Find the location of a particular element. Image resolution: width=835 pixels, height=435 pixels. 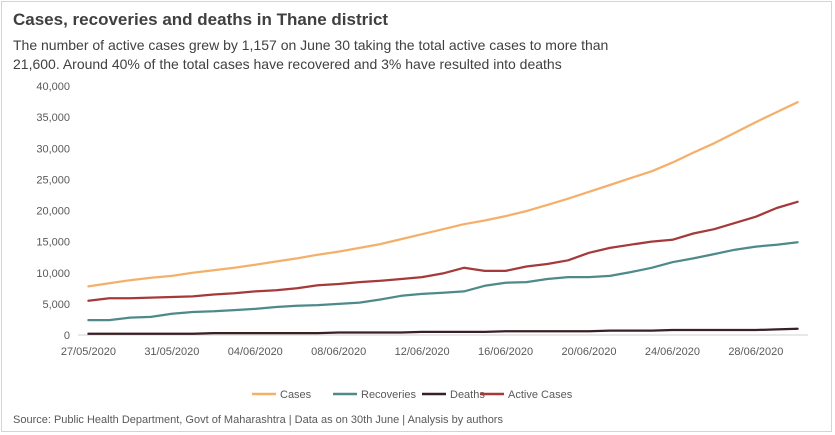

x-tick-label: 24/06/2020 is located at coordinates (672, 352).